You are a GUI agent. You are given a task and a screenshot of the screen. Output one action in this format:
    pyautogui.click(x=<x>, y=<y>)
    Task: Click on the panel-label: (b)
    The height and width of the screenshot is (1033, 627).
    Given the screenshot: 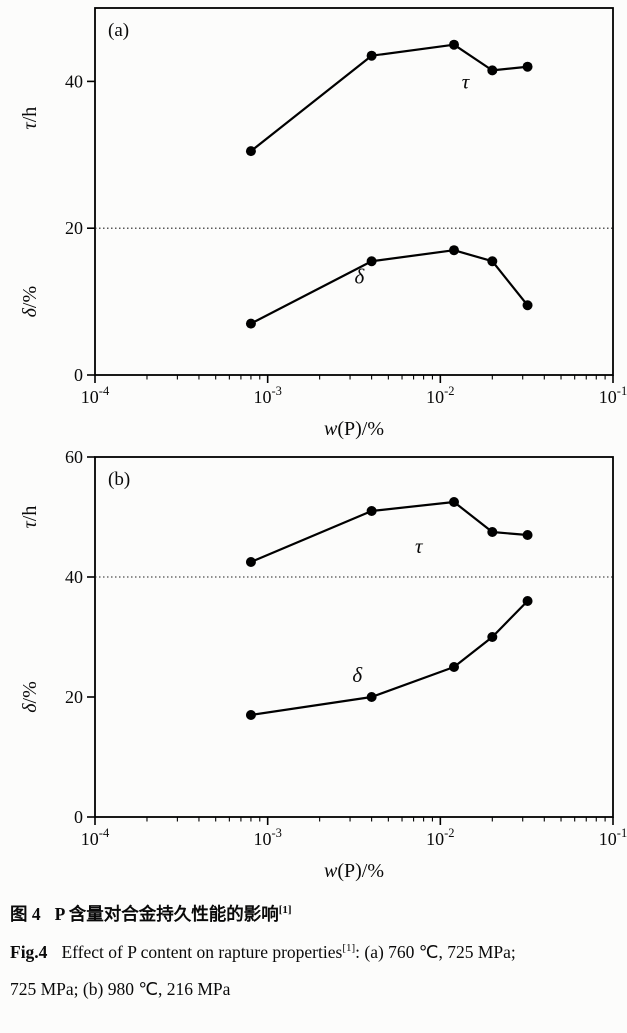 What is the action you would take?
    pyautogui.click(x=119, y=479)
    